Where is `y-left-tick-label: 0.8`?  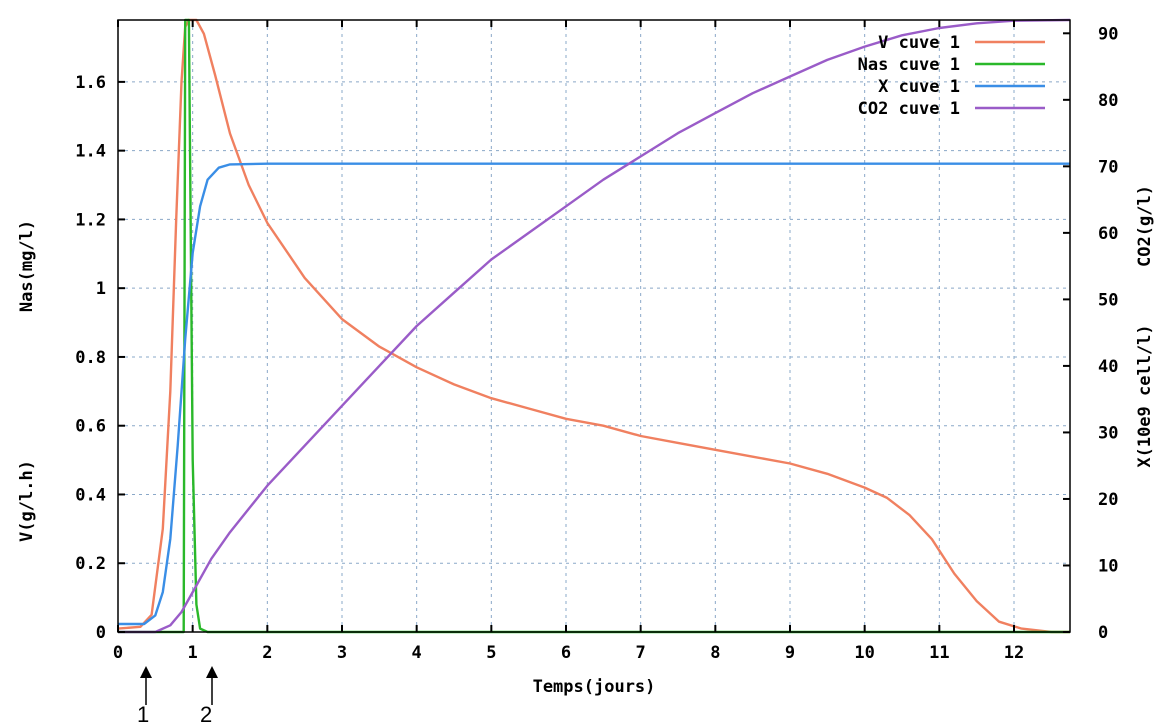
y-left-tick-label: 0.8 is located at coordinates (90, 358).